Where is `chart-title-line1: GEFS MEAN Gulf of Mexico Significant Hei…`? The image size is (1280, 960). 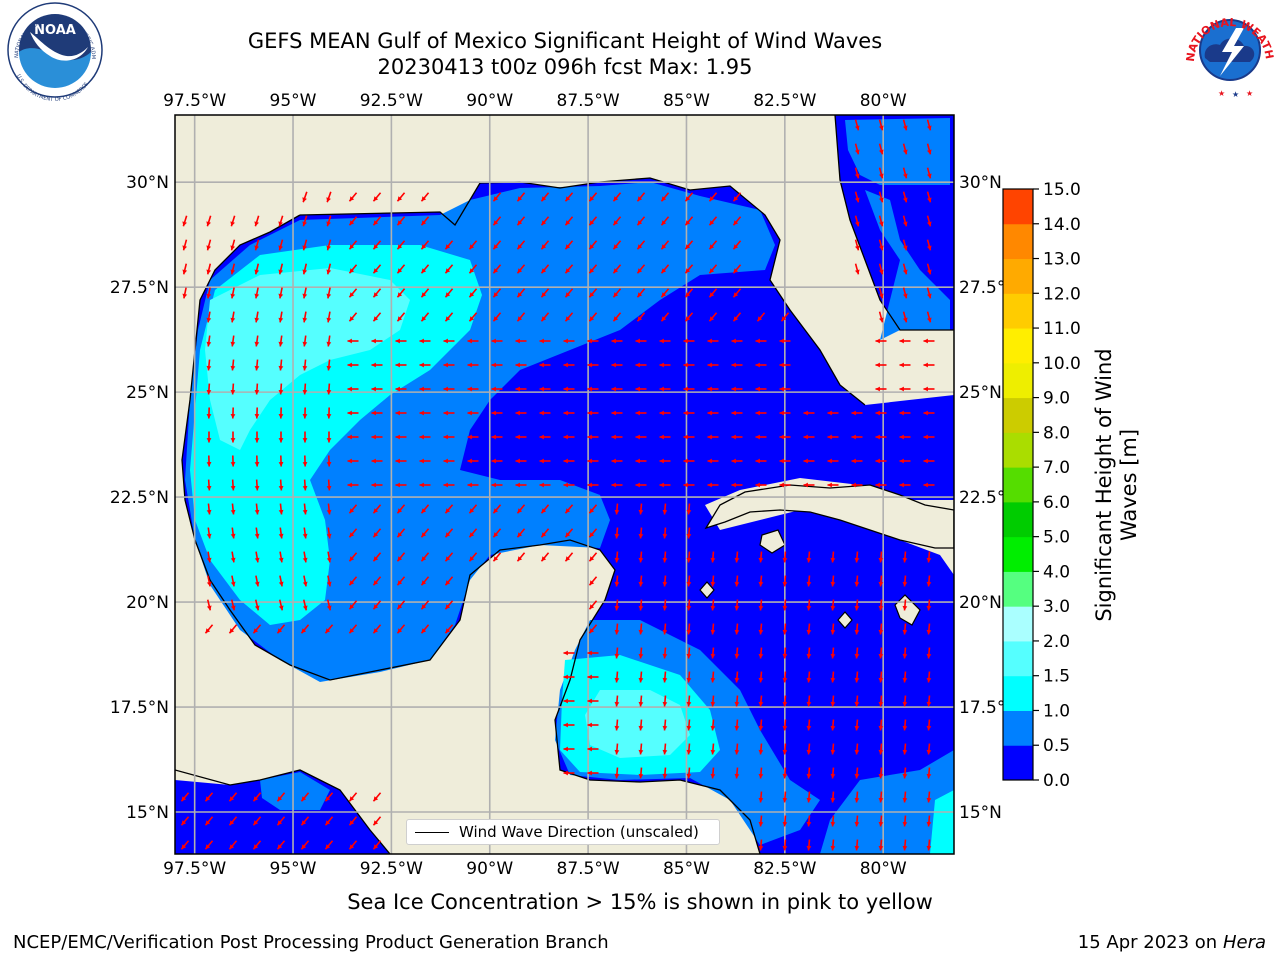
chart-title-line1: GEFS MEAN Gulf of Mexico Significant Hei… is located at coordinates (565, 41).